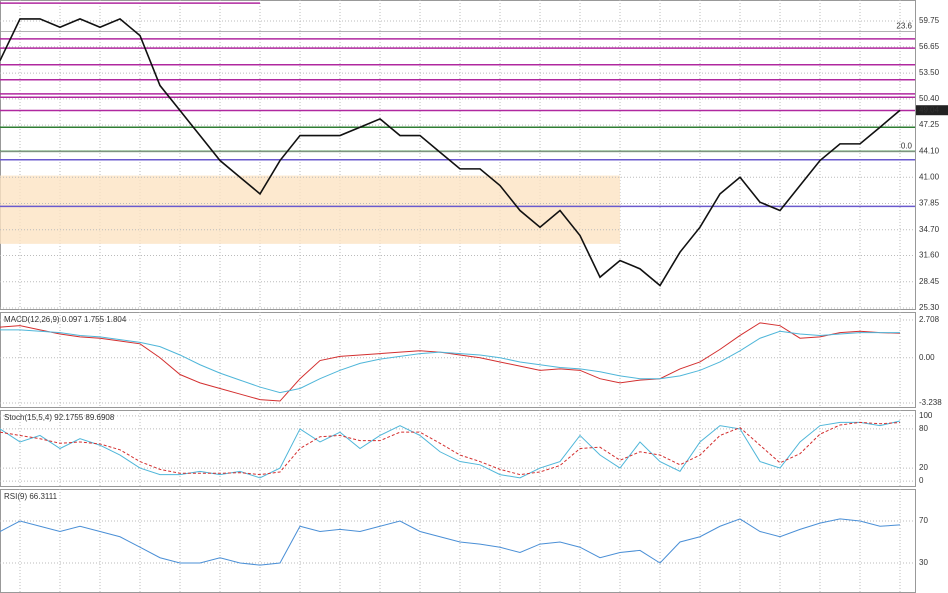 The height and width of the screenshot is (593, 948). What do you see at coordinates (907, 145) in the screenshot?
I see `fib-label: 0.0` at bounding box center [907, 145].